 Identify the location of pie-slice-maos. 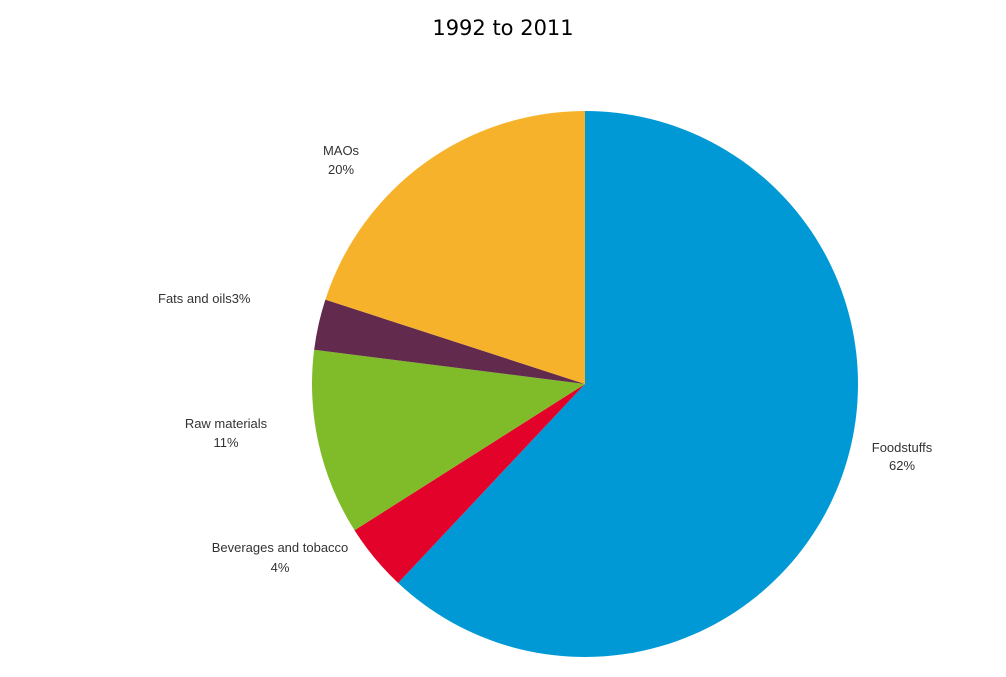
(455, 247).